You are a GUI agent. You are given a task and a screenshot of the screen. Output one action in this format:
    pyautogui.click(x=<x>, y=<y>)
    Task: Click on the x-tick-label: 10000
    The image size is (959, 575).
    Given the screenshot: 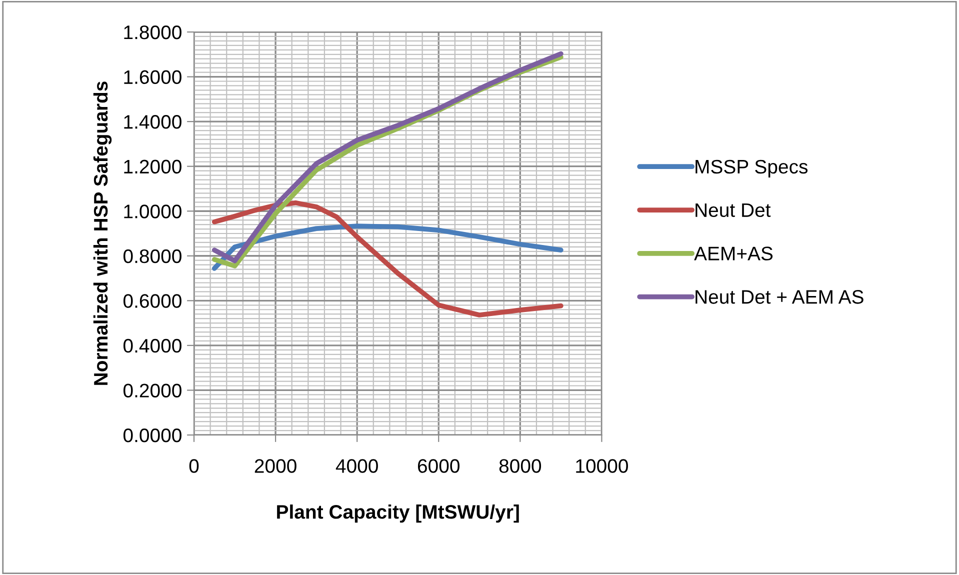 What is the action you would take?
    pyautogui.click(x=602, y=466)
    